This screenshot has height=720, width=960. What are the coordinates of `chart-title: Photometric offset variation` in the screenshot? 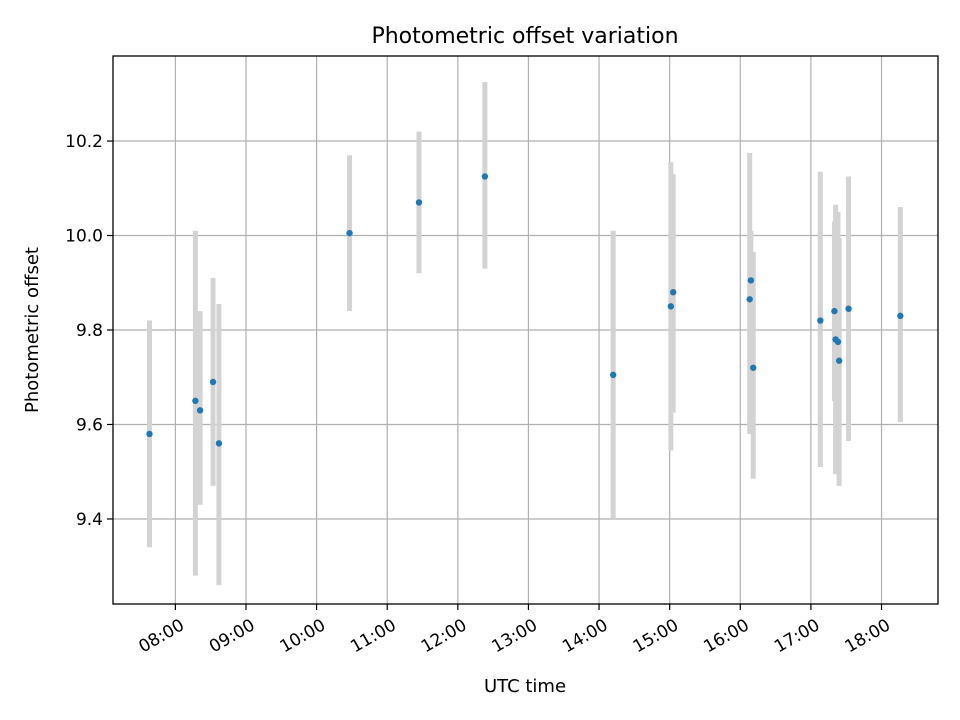 It's located at (524, 36).